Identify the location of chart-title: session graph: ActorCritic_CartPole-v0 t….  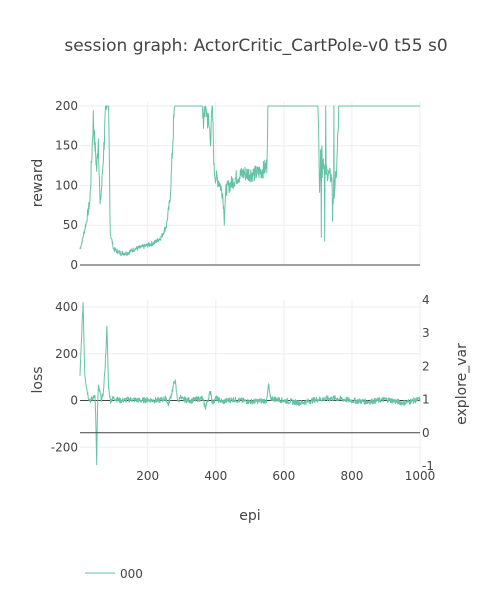
(255, 46).